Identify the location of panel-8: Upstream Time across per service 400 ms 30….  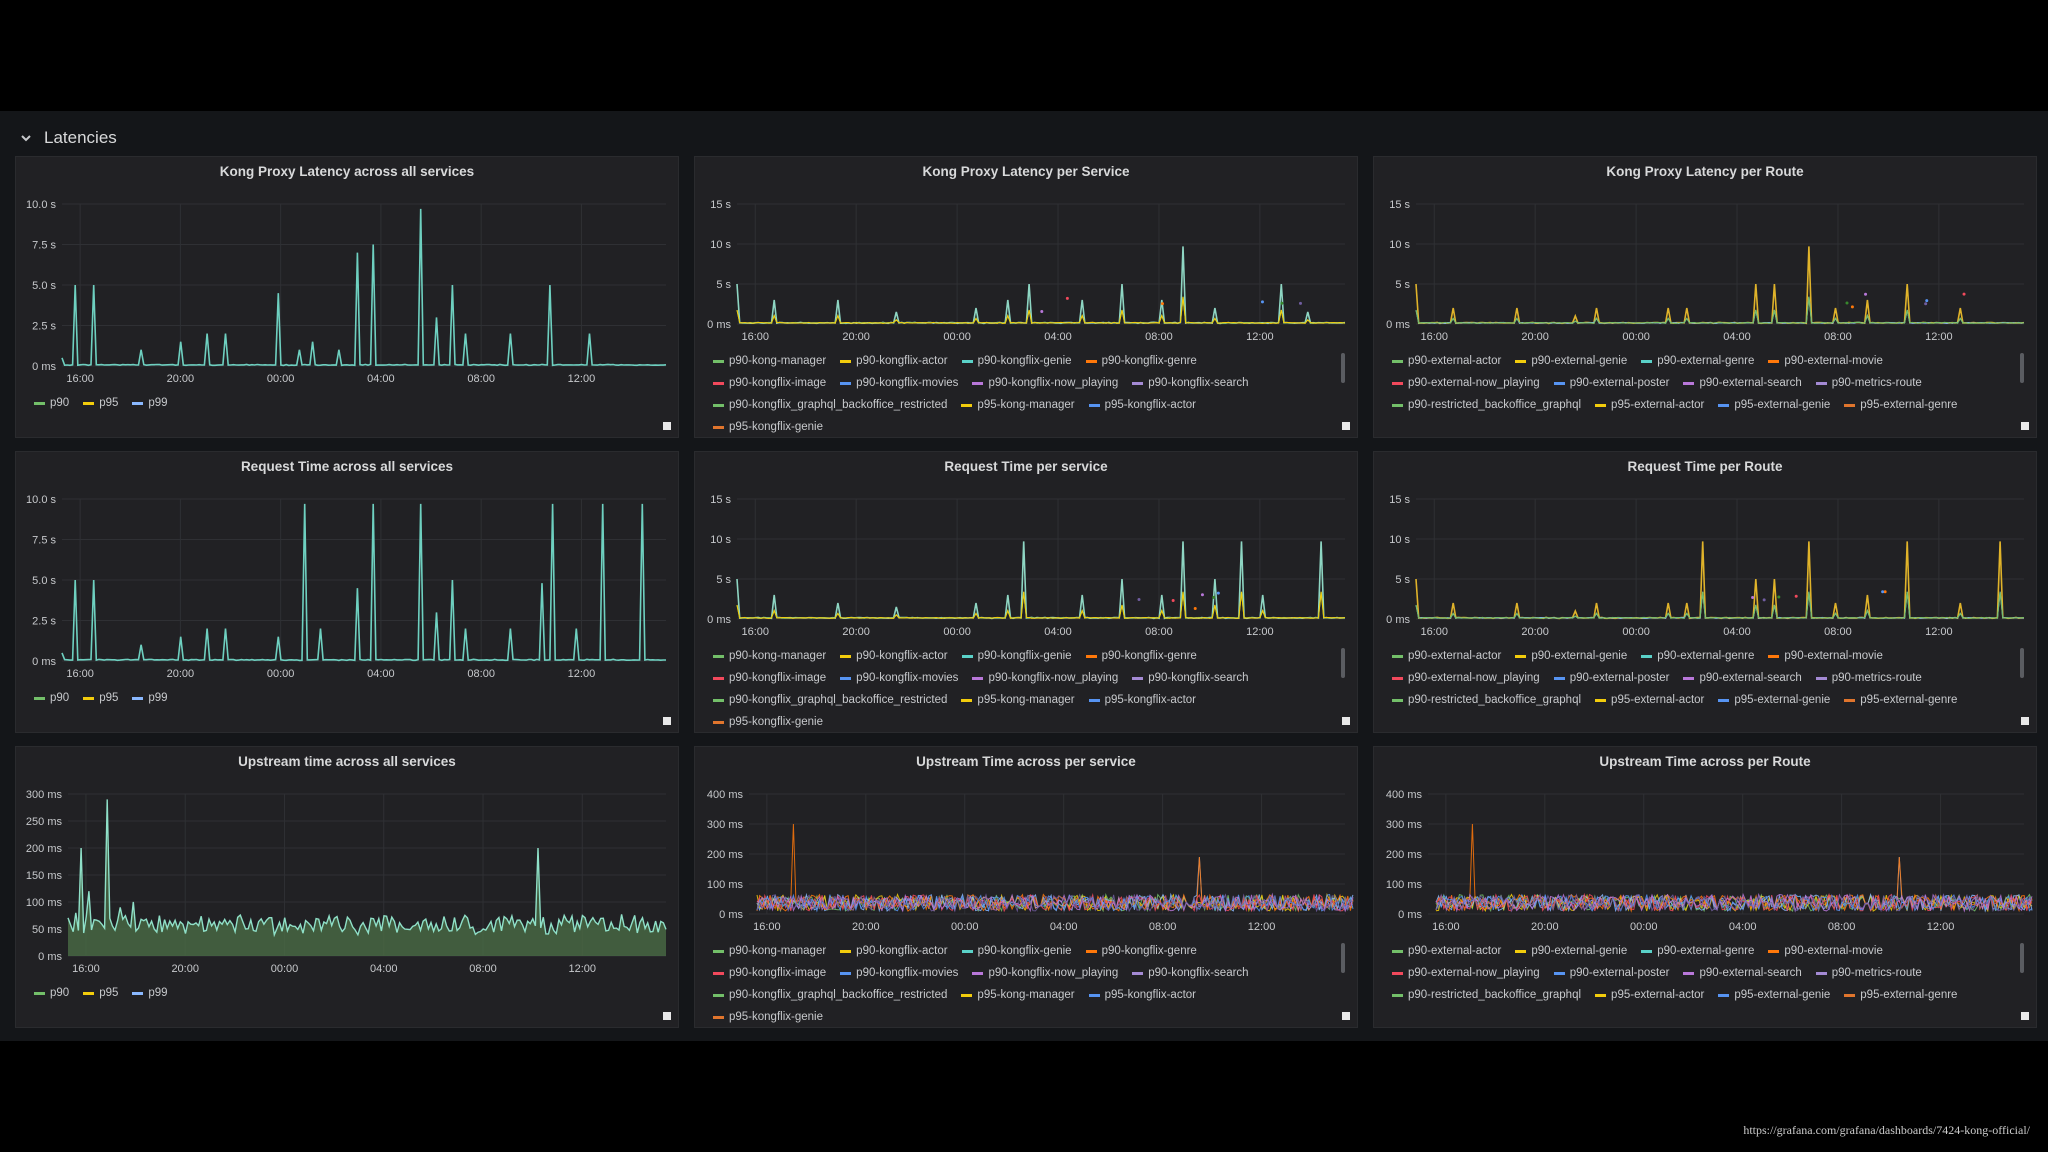
(1026, 887).